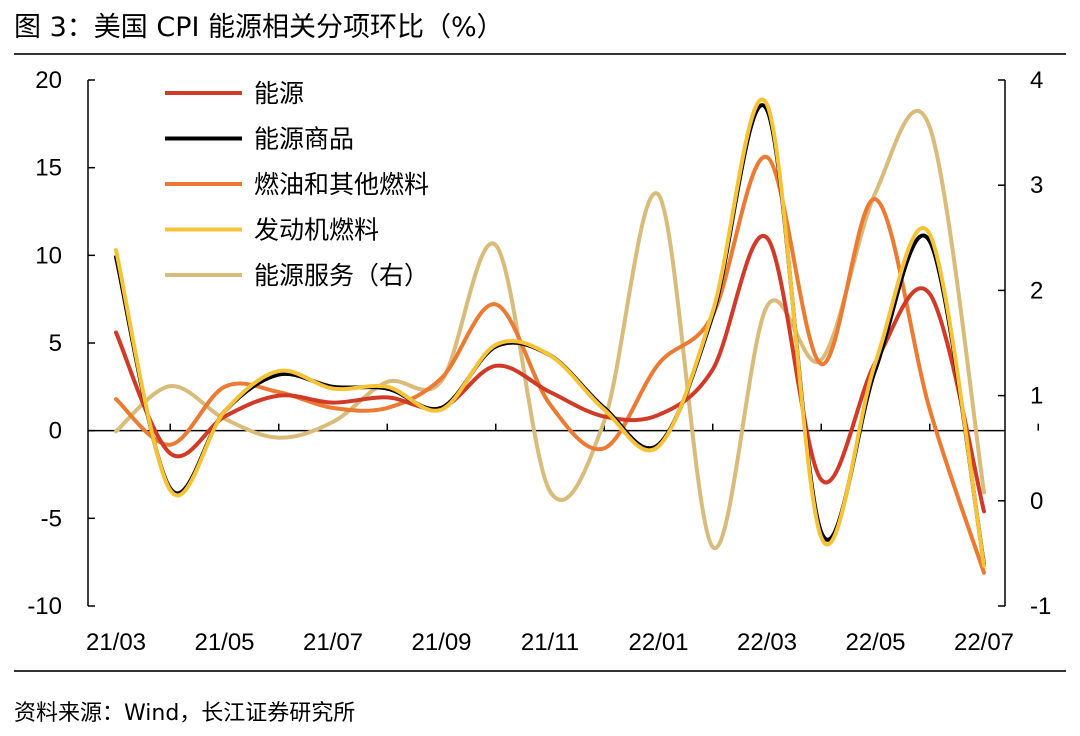 The height and width of the screenshot is (736, 1080). I want to click on legend-energy-label: 能源, so click(279, 93).